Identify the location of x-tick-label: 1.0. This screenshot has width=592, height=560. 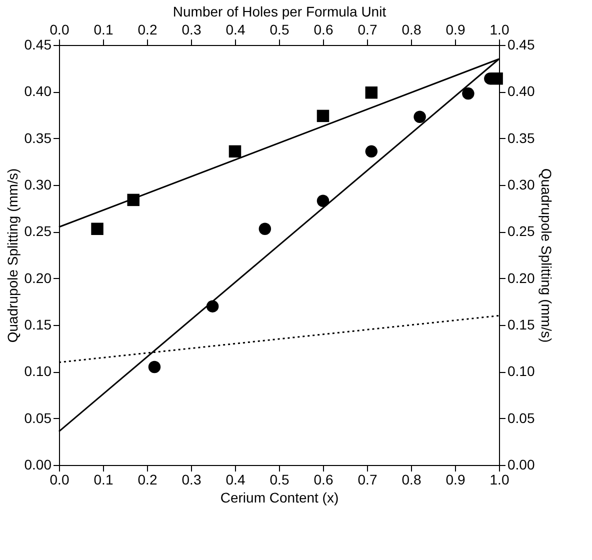
(500, 480).